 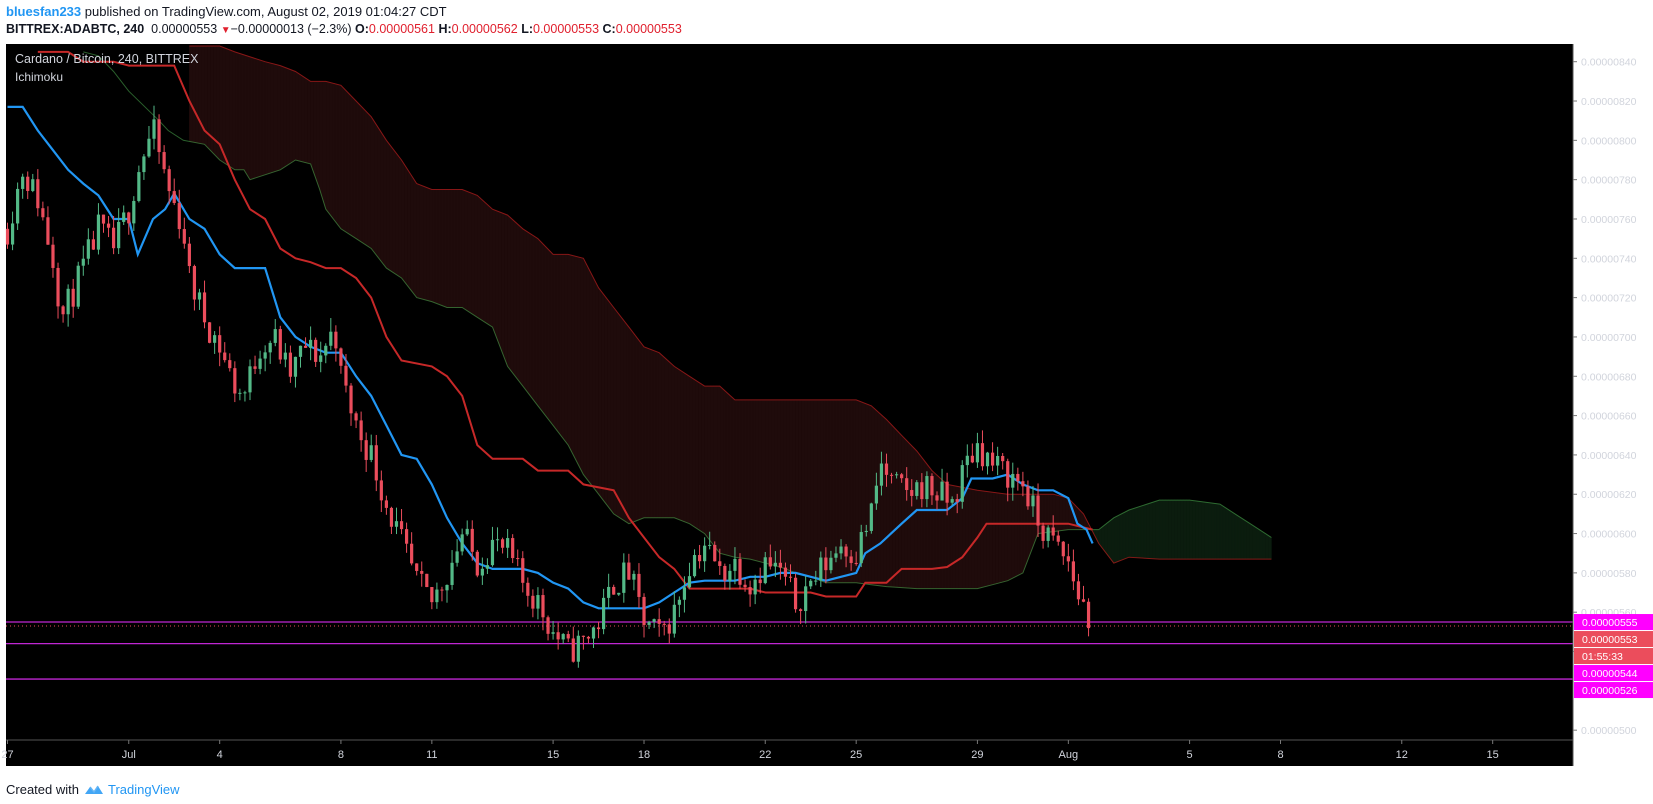 I want to click on time-tick-label: 29, so click(x=977, y=755).